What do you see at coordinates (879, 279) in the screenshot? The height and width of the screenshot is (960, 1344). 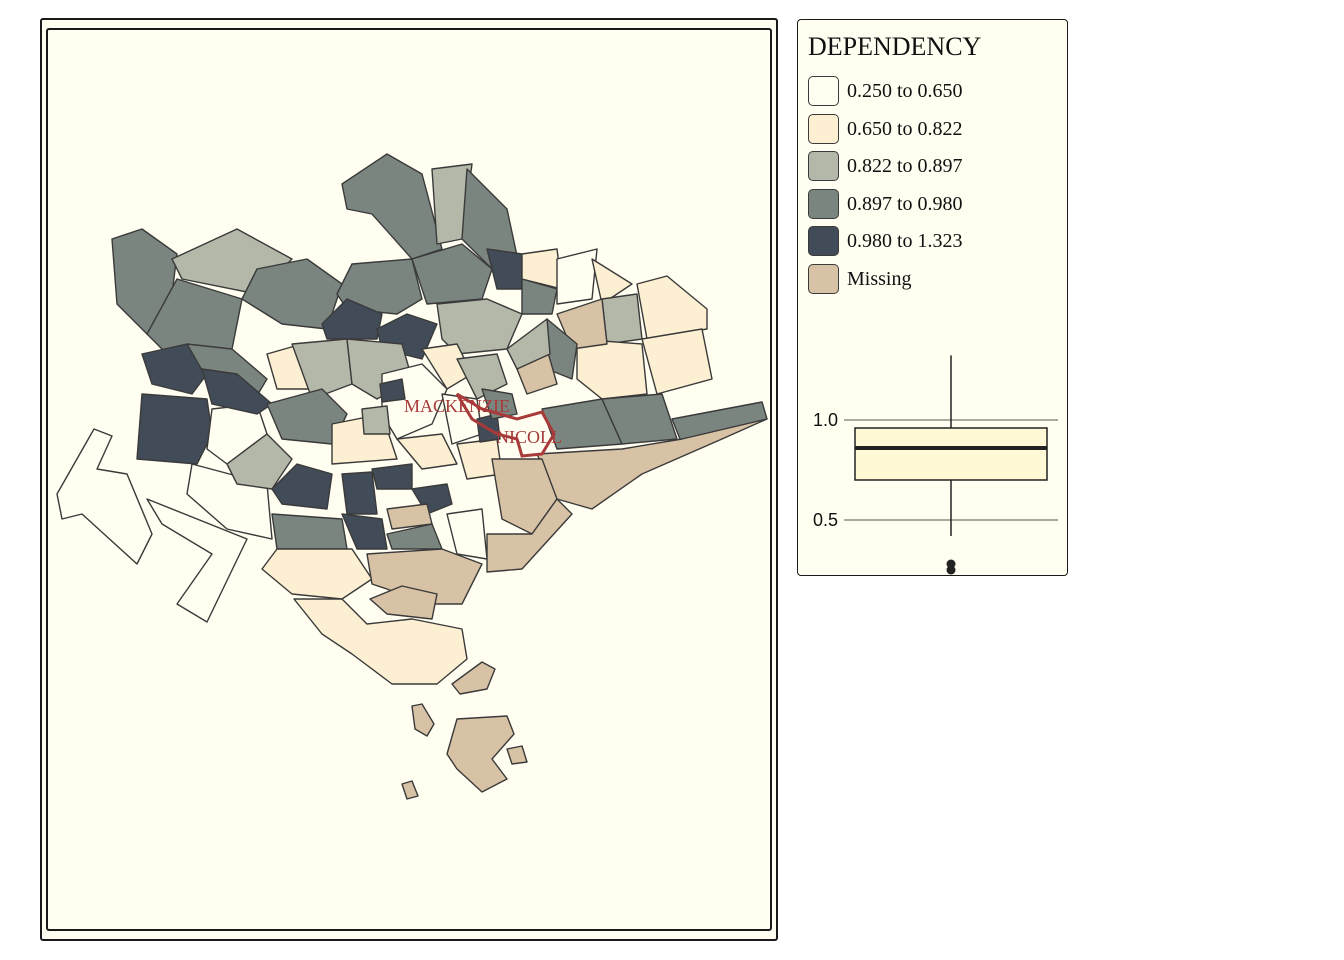 I see `legend-label: Missing` at bounding box center [879, 279].